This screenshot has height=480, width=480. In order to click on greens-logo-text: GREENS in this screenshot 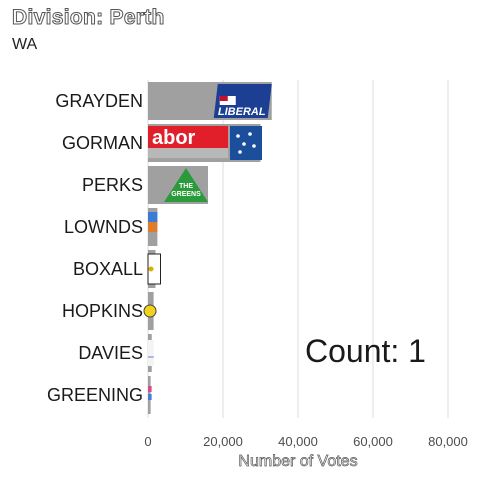, I will do `click(186, 194)`.